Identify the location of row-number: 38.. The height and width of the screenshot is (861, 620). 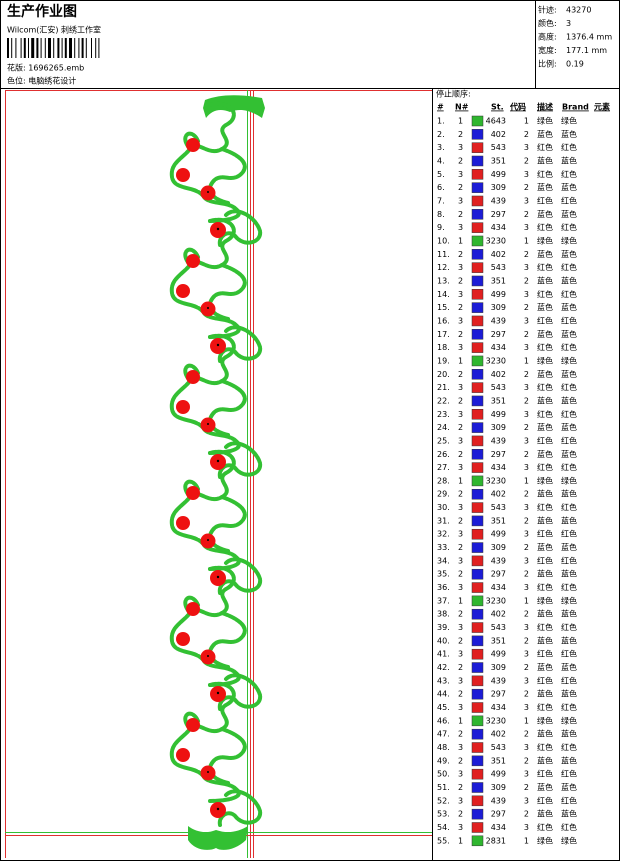
(443, 614).